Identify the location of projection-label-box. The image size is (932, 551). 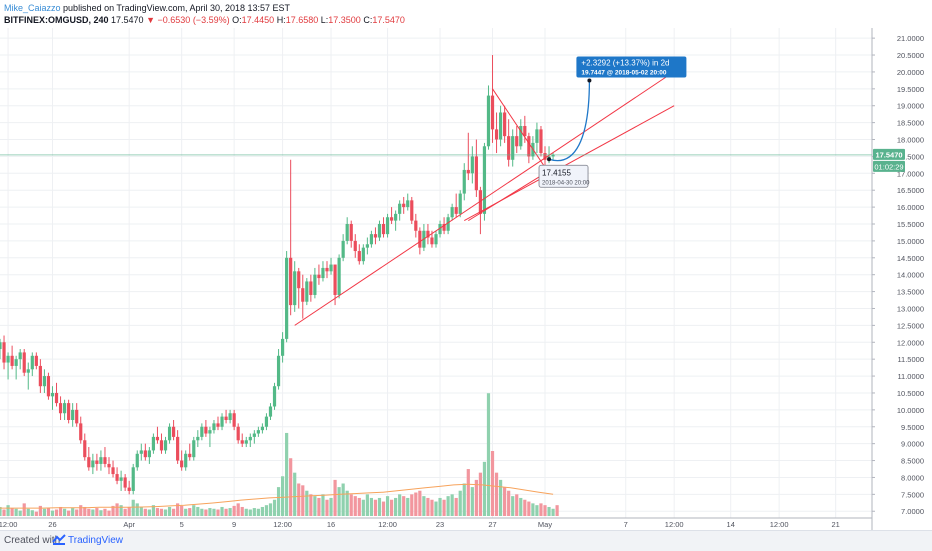
(631, 67).